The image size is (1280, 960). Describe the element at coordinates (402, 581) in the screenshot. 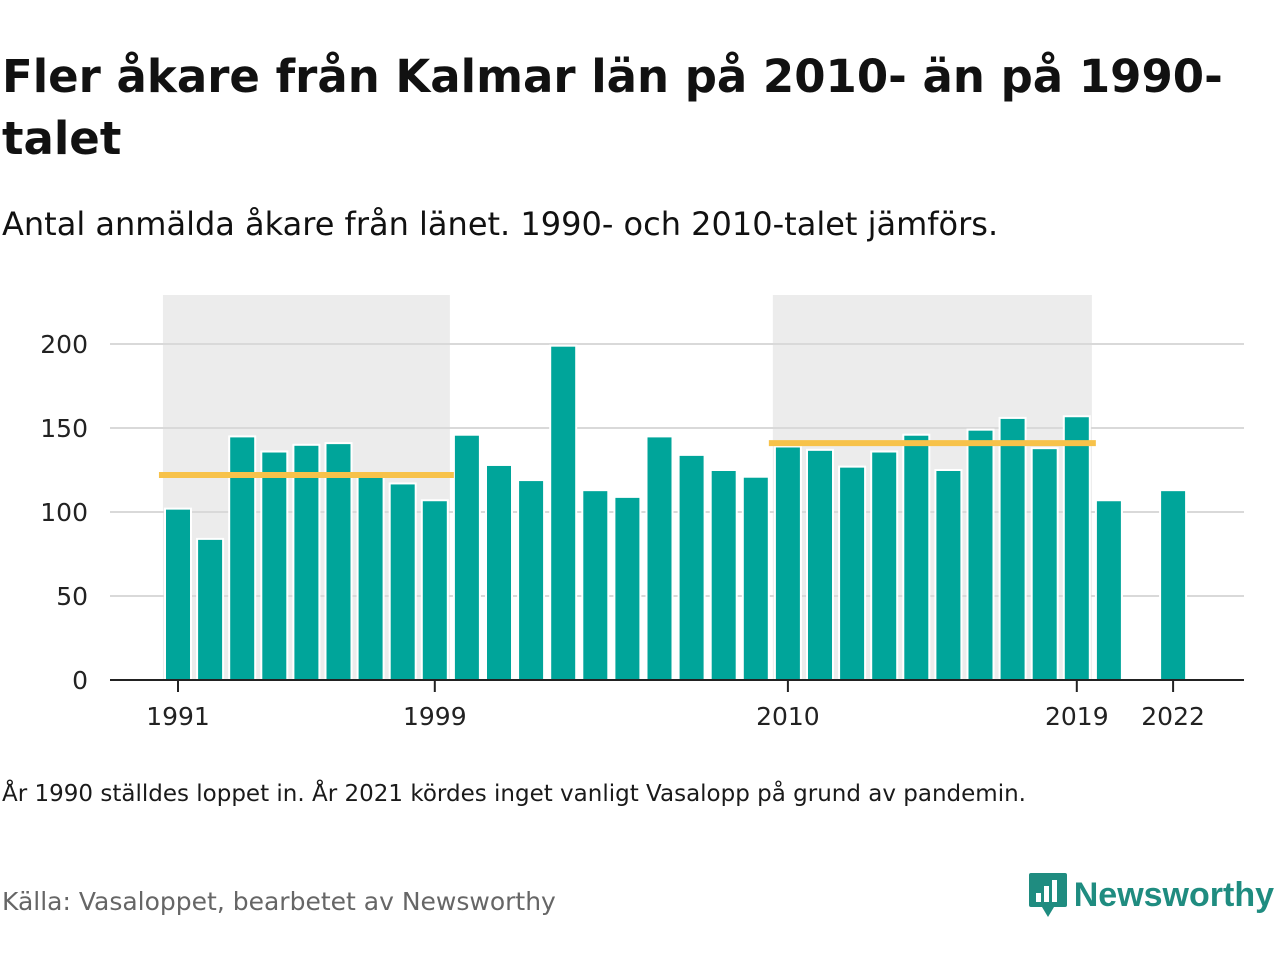

I see `bar-1998` at that location.